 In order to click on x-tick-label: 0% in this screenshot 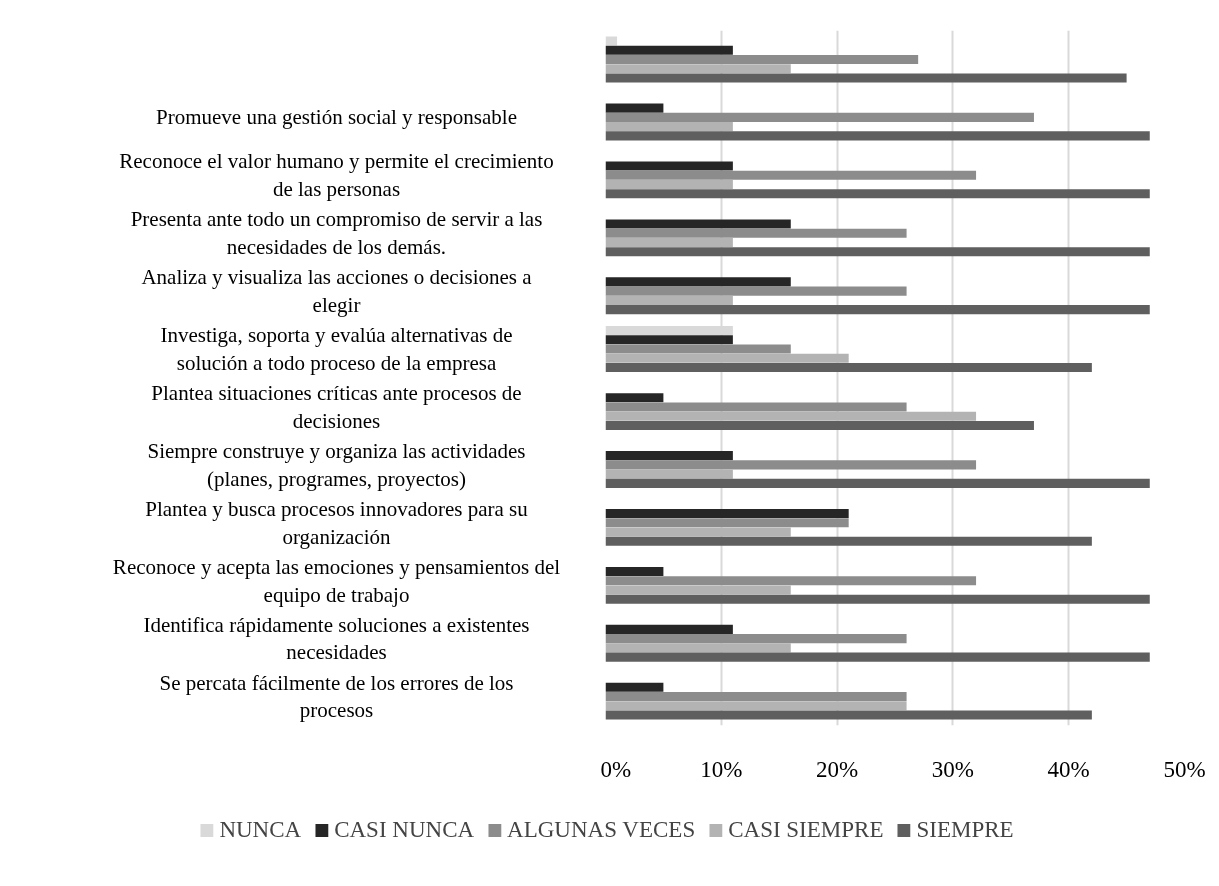, I will do `click(616, 769)`.